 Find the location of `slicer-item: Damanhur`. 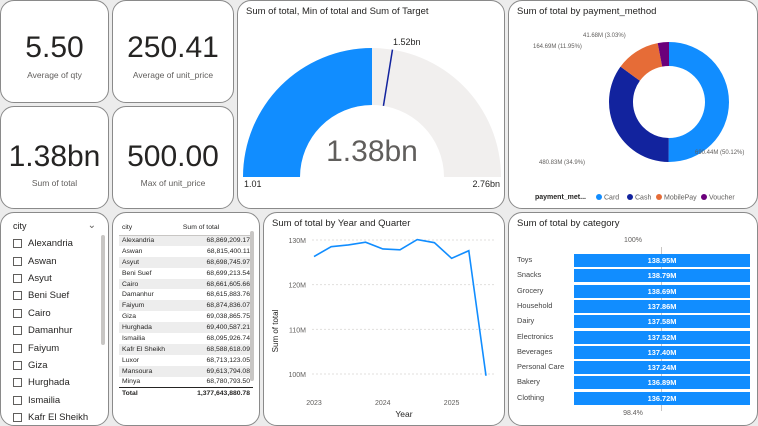

slicer-item: Damanhur is located at coordinates (57, 330).